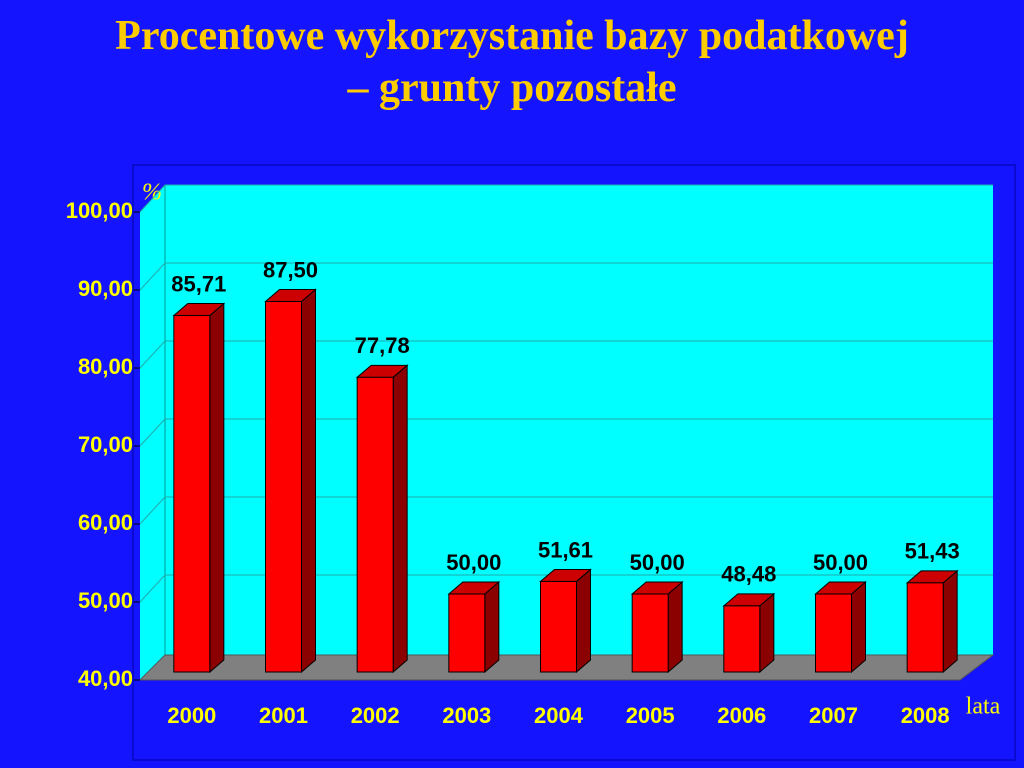  I want to click on y-tick-label: 90,00, so click(105, 288).